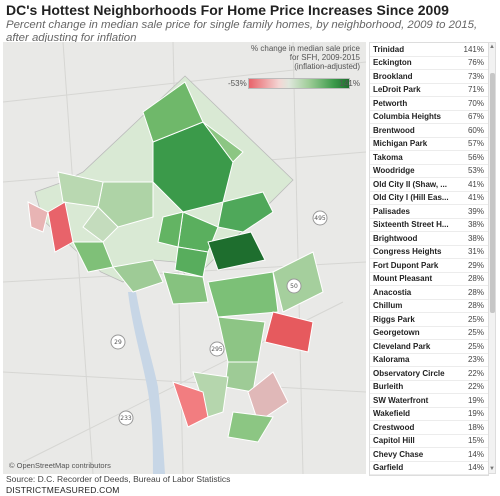  What do you see at coordinates (473, 49) in the screenshot?
I see `neighborhood-value: 141%` at bounding box center [473, 49].